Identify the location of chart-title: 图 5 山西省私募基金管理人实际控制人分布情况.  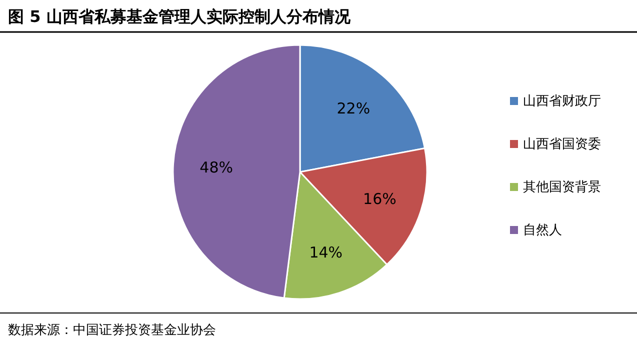
(180, 16).